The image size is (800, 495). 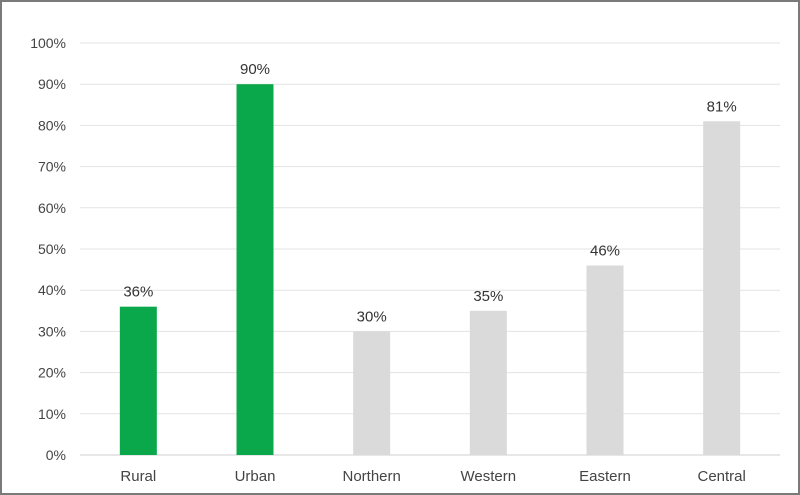 I want to click on data-label: 35%, so click(x=488, y=296).